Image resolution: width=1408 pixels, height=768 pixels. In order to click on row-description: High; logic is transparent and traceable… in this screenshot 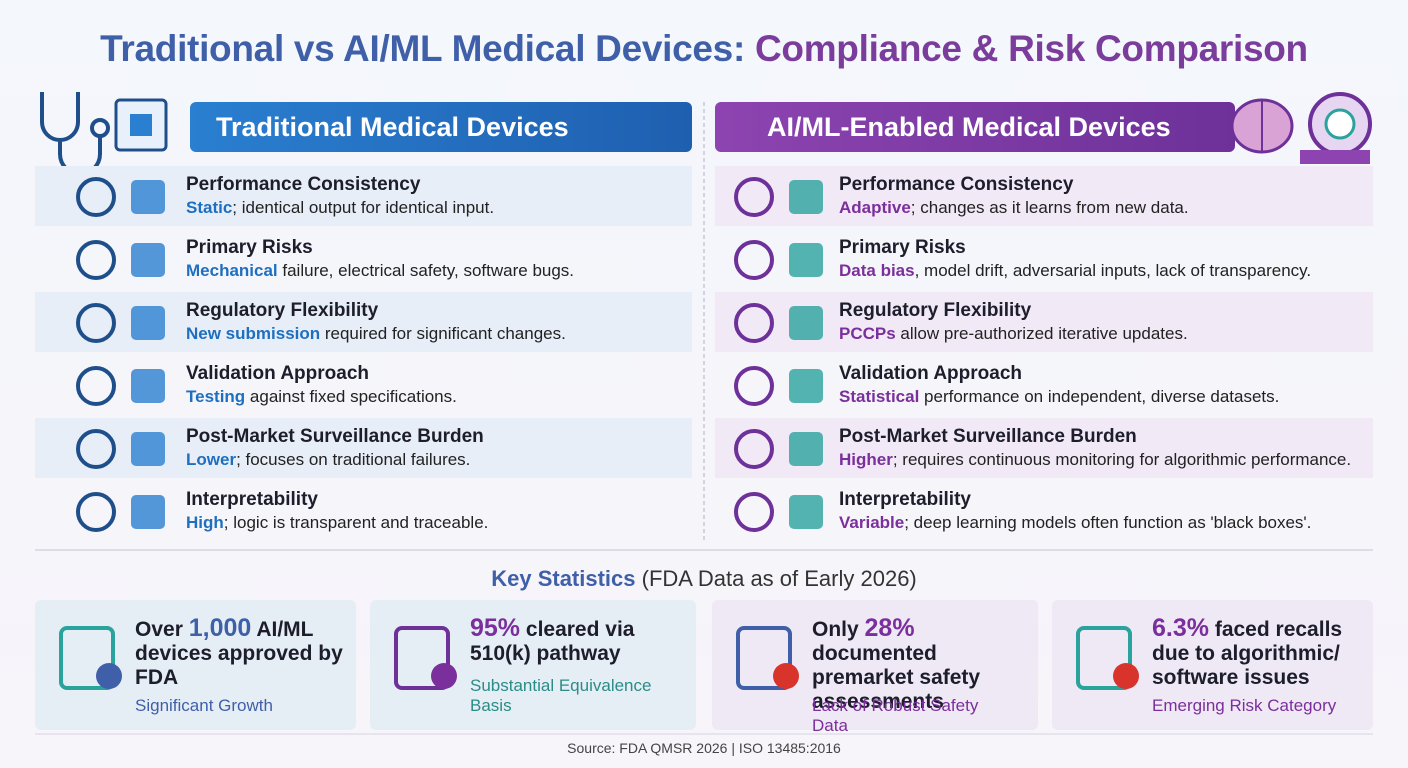, I will do `click(337, 523)`.